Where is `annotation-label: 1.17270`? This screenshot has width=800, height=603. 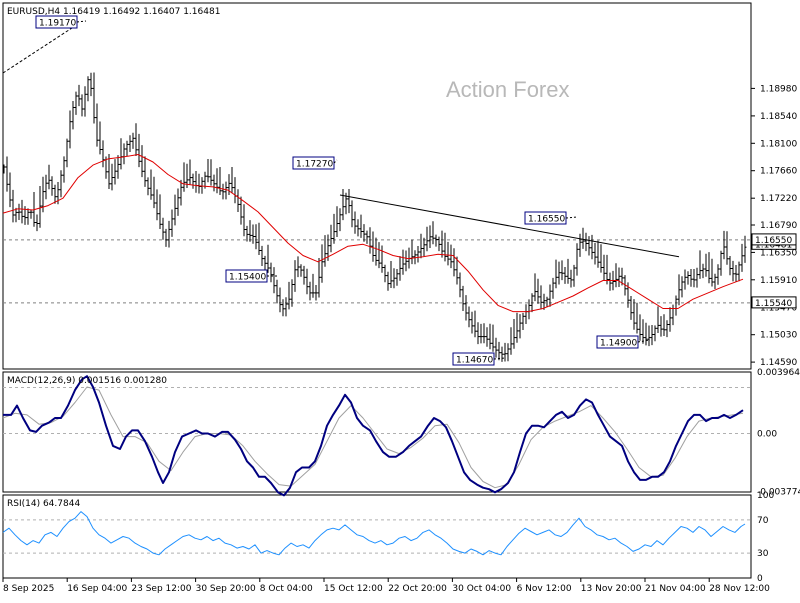 annotation-label: 1.17270 is located at coordinates (314, 165).